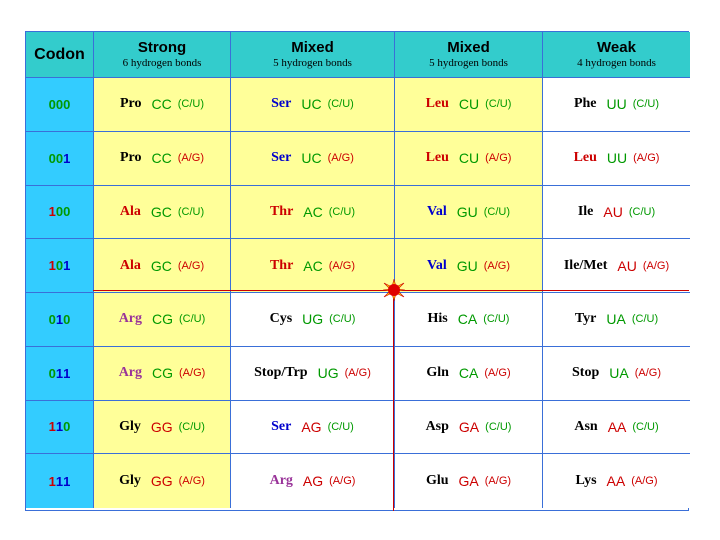  I want to click on base-pair: UC, so click(311, 104).